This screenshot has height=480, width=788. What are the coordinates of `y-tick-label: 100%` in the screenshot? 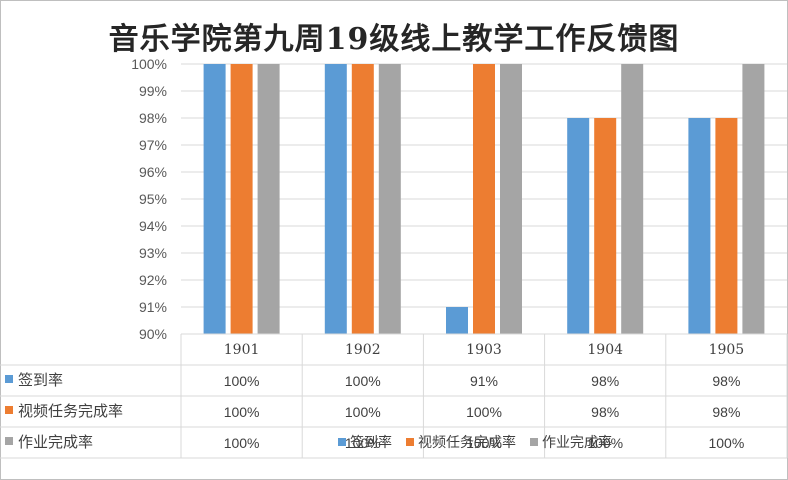 It's located at (149, 64).